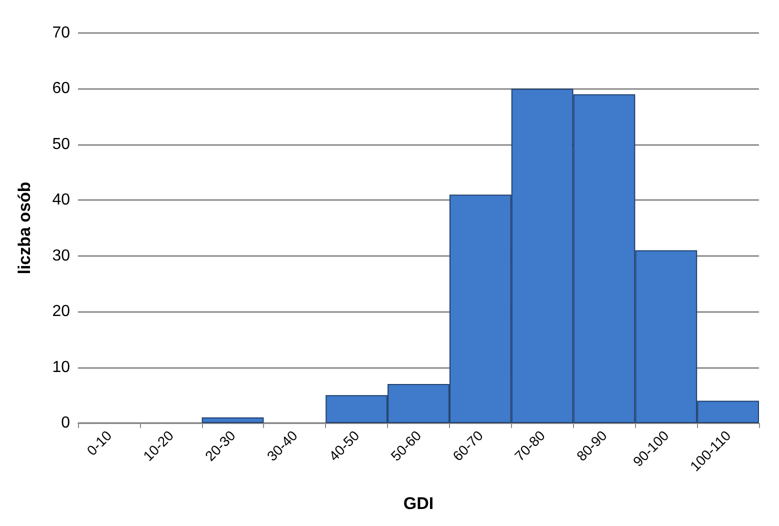 The image size is (779, 526). Describe the element at coordinates (65, 423) in the screenshot. I see `y-tick-label: 0` at that location.